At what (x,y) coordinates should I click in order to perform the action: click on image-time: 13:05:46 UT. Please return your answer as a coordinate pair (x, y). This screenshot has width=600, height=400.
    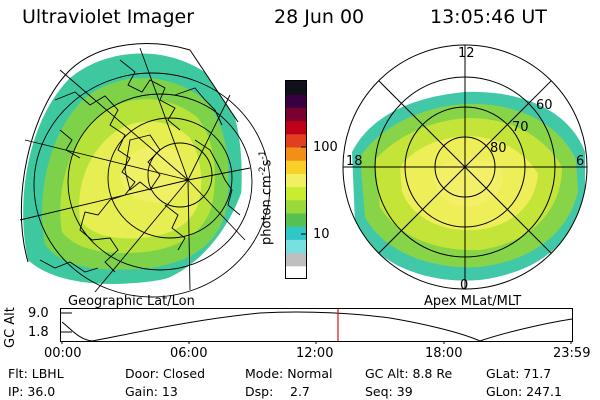
    Looking at the image, I should click on (488, 17).